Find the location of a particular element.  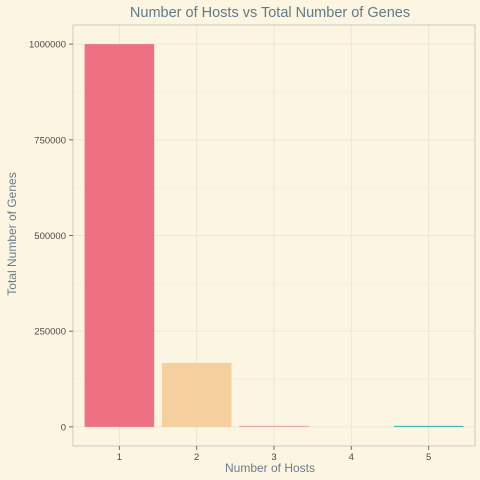

x-tick-label: 1 is located at coordinates (119, 457).